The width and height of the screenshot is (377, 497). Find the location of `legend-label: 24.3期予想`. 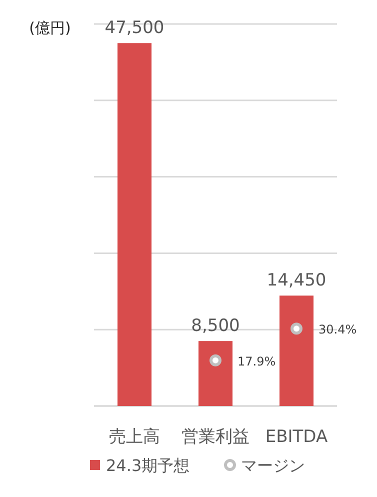

legend-label: 24.3期予想 is located at coordinates (148, 465).